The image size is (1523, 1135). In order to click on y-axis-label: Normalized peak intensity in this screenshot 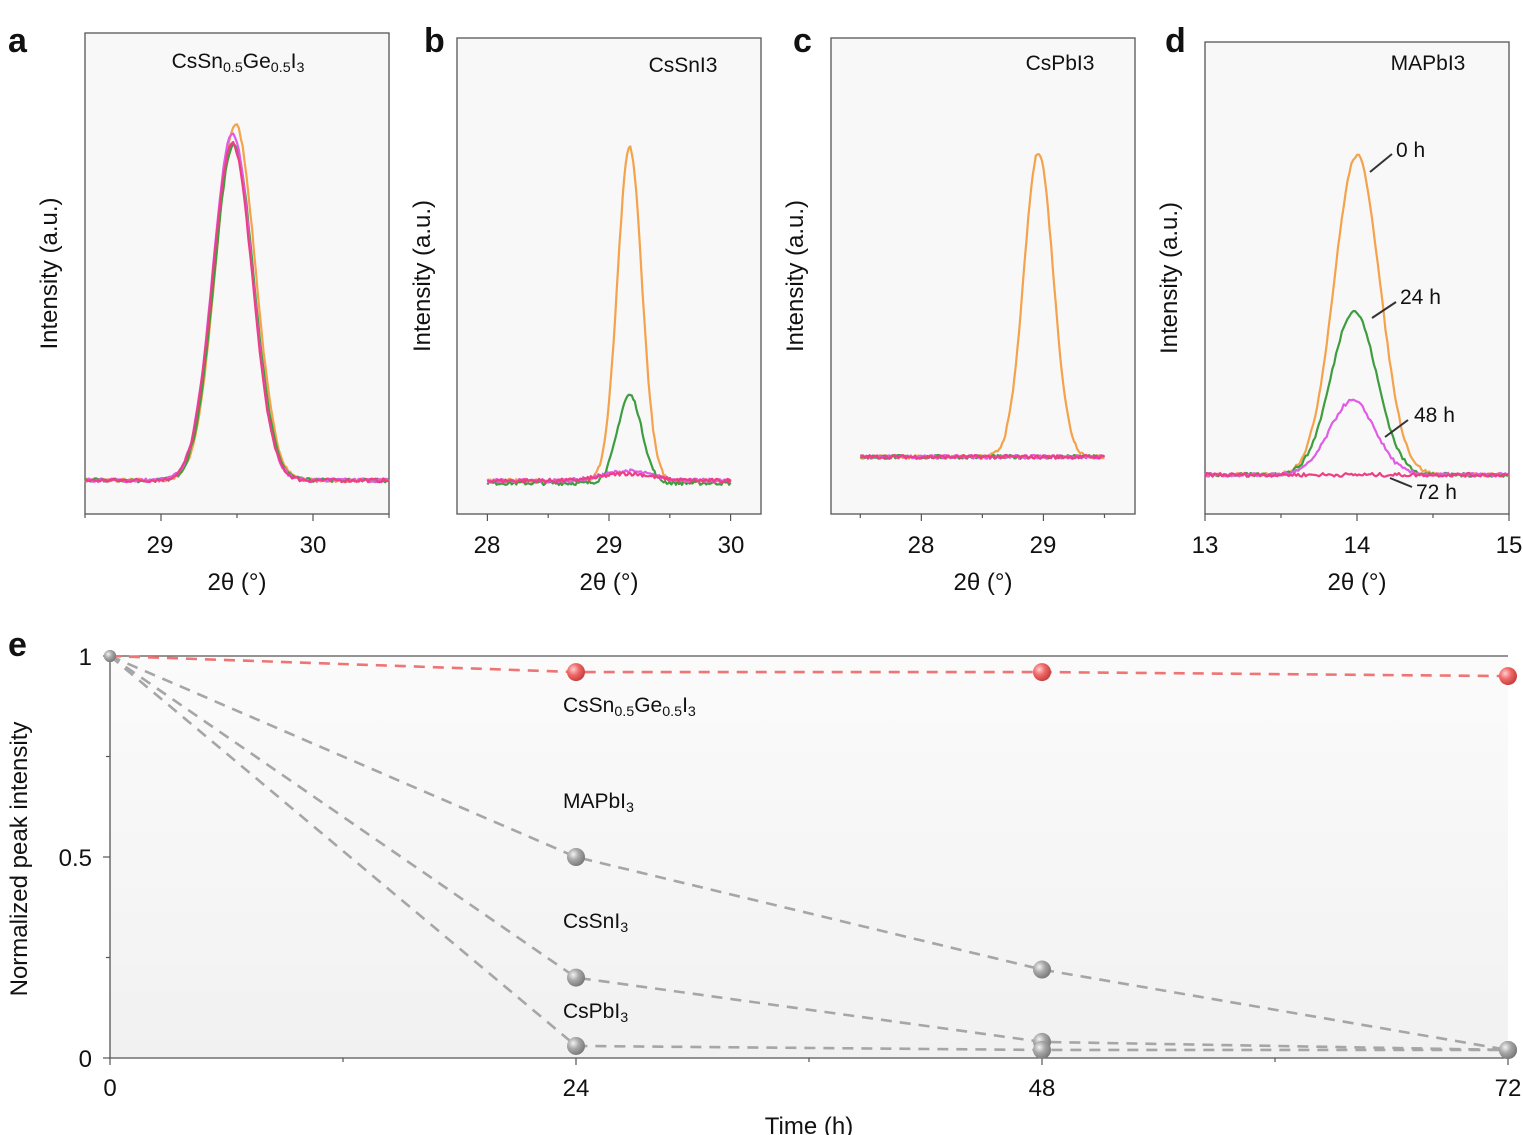, I will do `click(19, 859)`.